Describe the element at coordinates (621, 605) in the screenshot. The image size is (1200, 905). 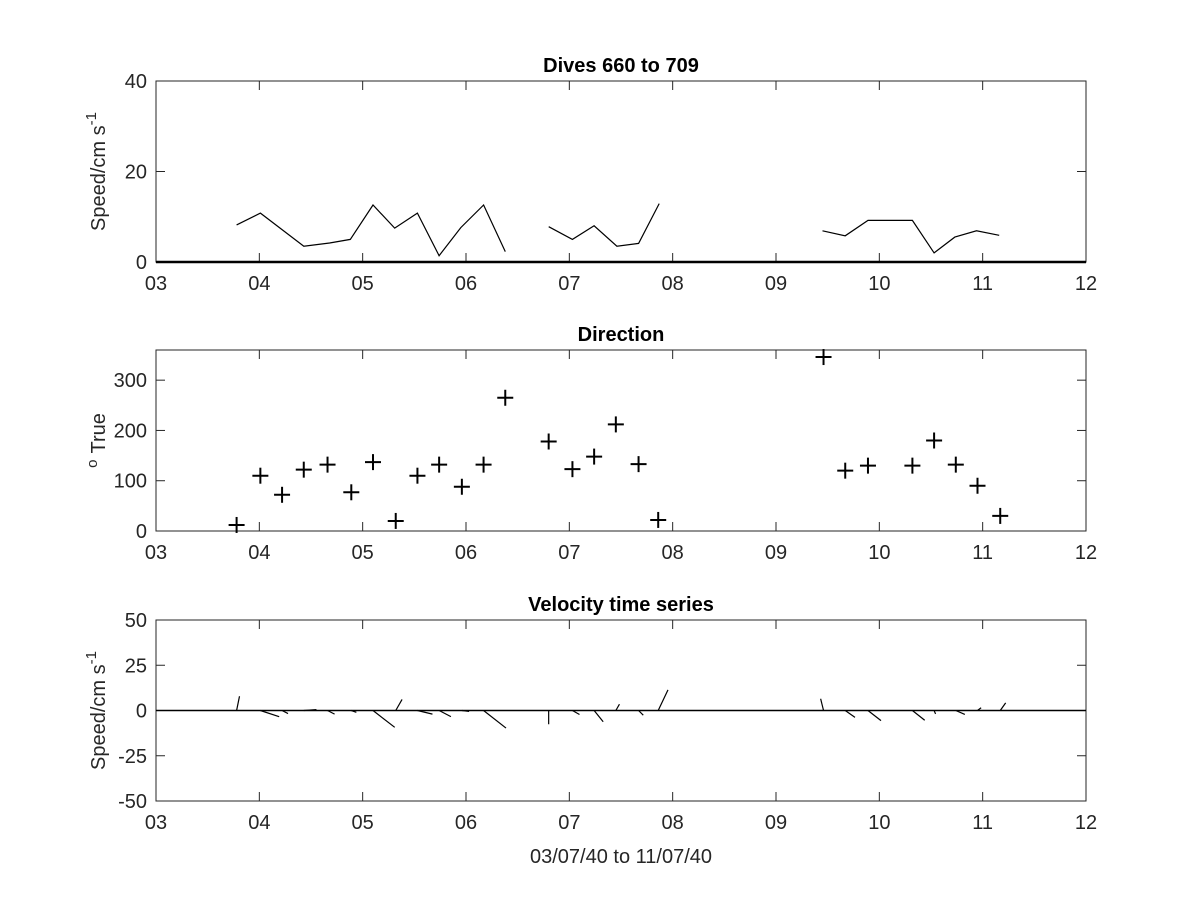
I see `panel-title: Velocity time series` at that location.